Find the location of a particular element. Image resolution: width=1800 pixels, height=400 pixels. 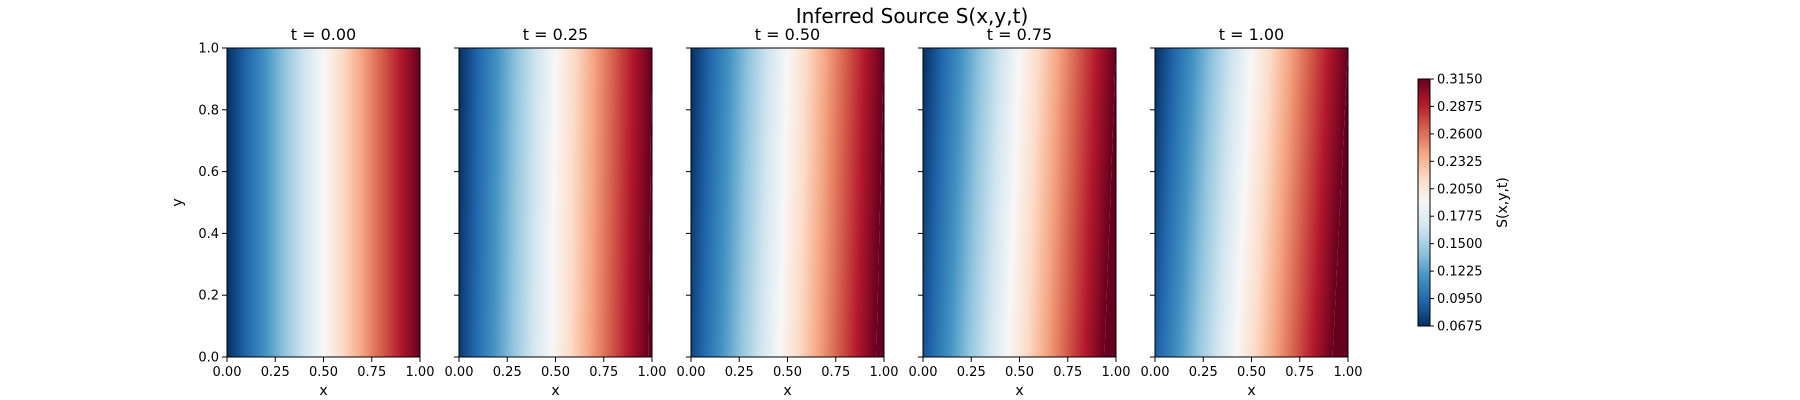

y-axis-label: y is located at coordinates (178, 202).